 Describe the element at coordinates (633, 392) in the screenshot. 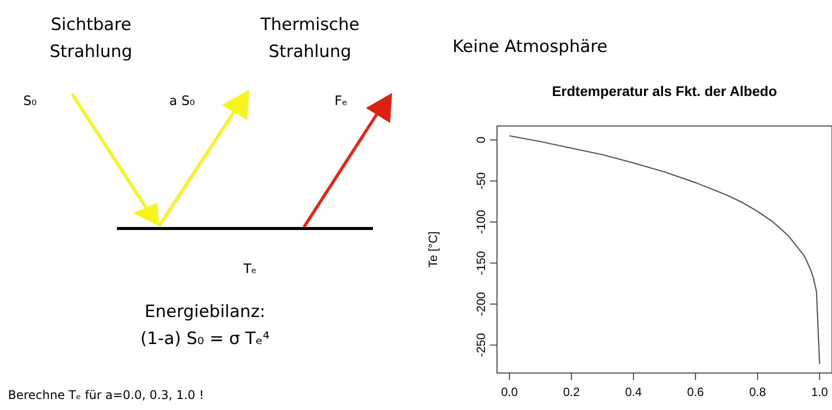

I see `x-tick-label: 0.4` at that location.